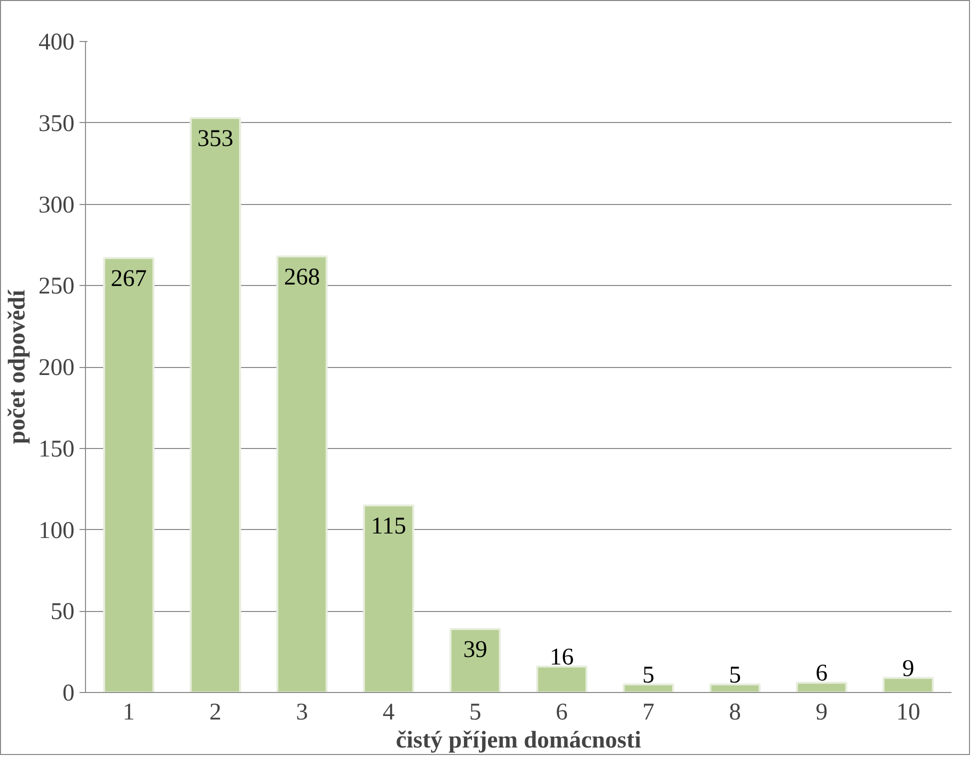  I want to click on x-tick-label: 10, so click(908, 713).